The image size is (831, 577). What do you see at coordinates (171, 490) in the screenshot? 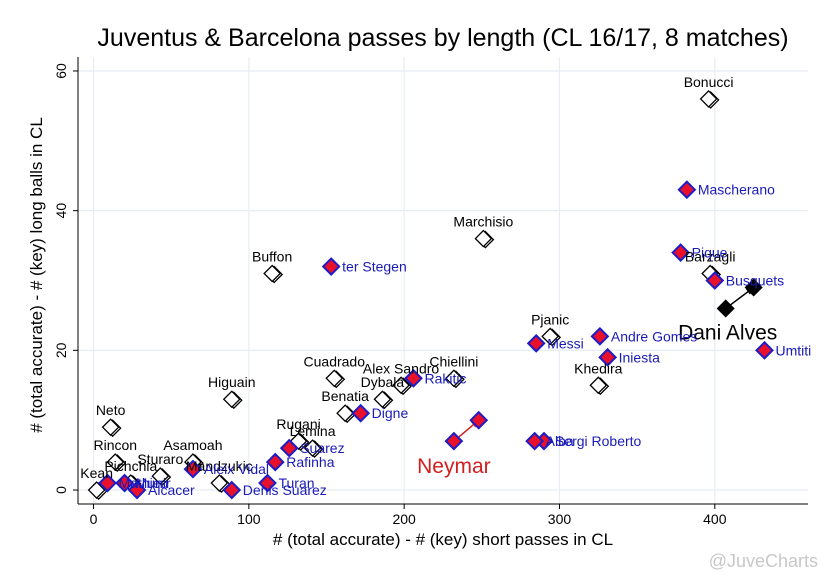
I see `point-label-alcacer: Alcacer` at bounding box center [171, 490].